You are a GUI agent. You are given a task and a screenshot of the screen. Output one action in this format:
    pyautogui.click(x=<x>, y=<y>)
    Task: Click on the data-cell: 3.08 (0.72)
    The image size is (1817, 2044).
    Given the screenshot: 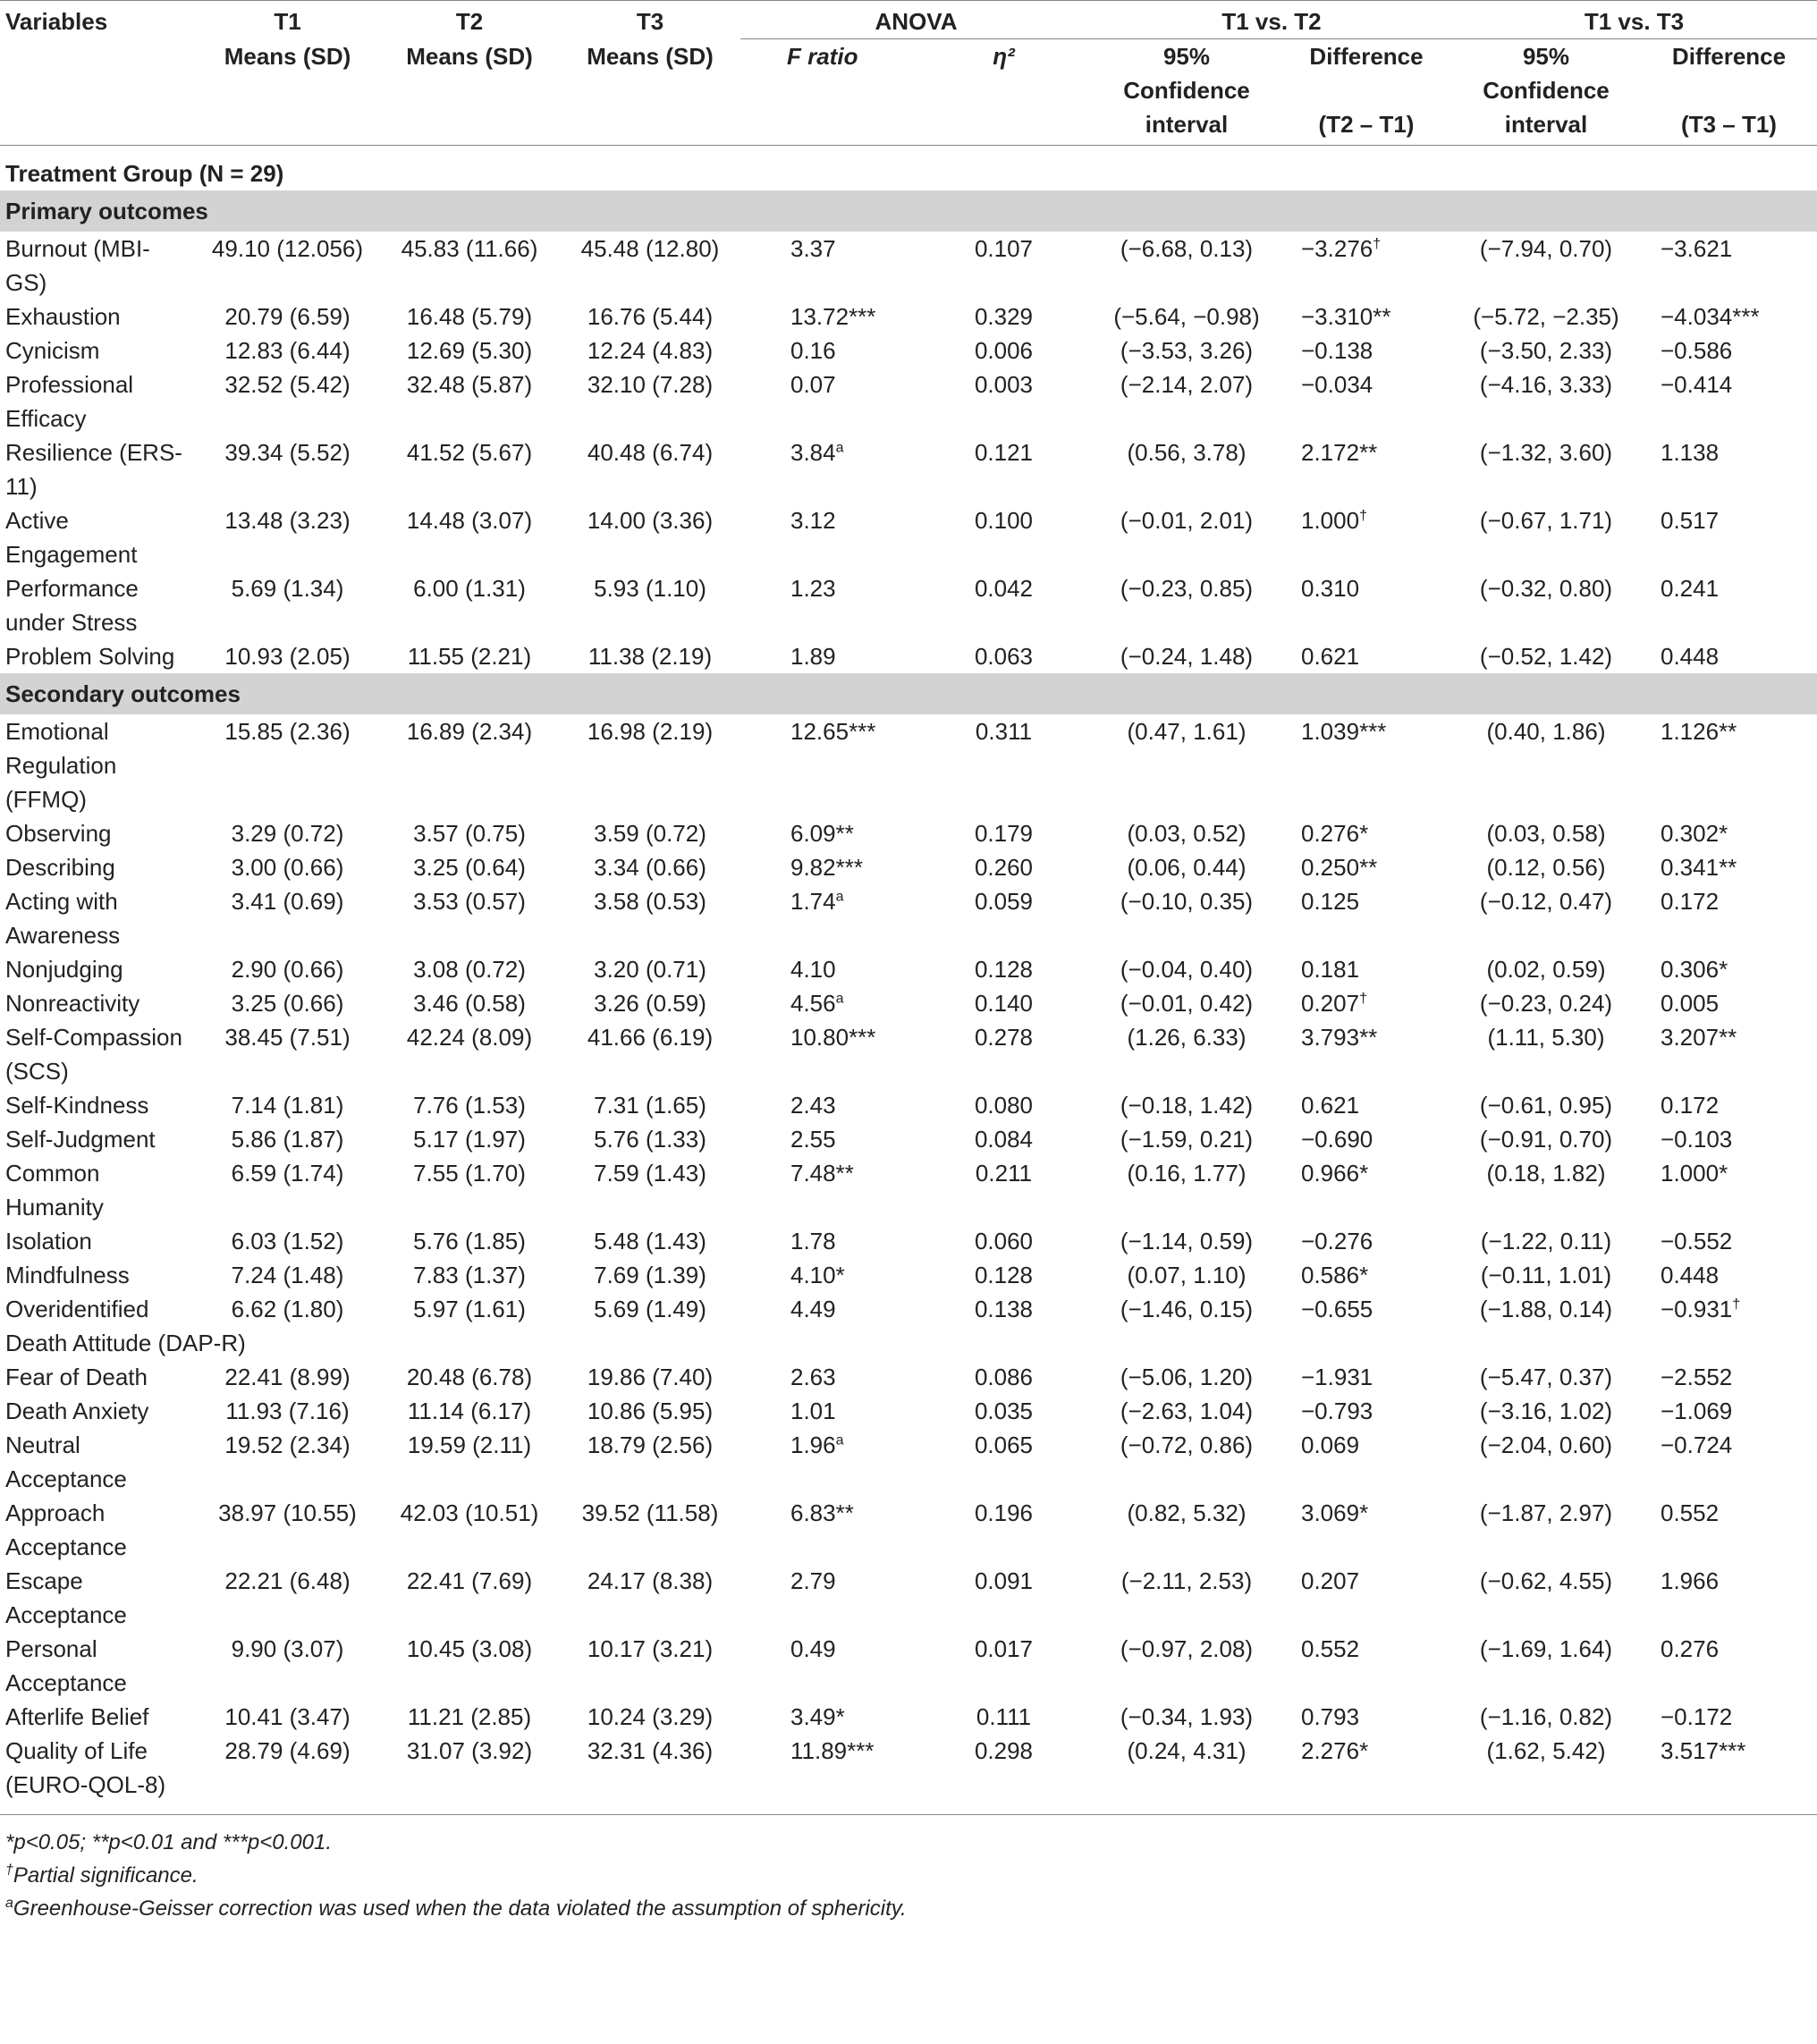 What is the action you would take?
    pyautogui.click(x=469, y=969)
    